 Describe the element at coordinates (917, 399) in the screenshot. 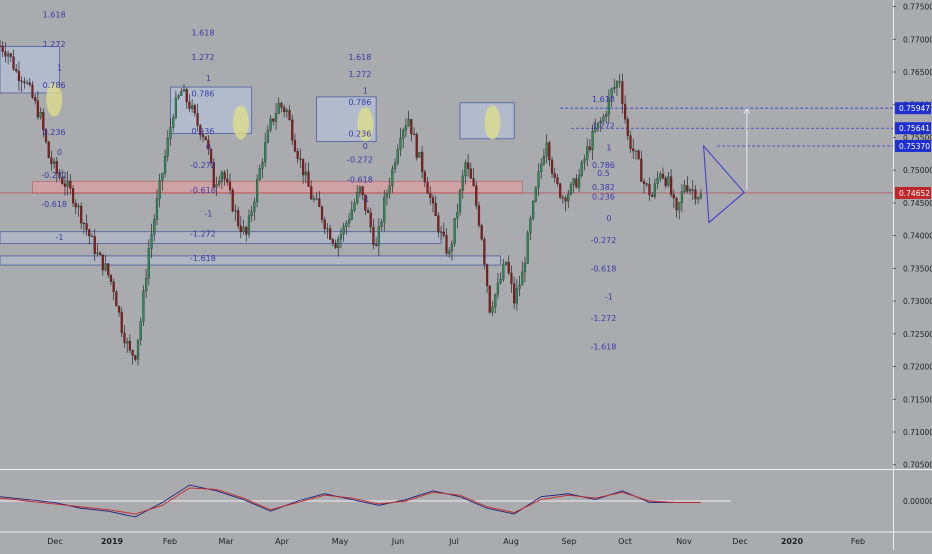

I see `y-tick-label: 0.71500` at that location.